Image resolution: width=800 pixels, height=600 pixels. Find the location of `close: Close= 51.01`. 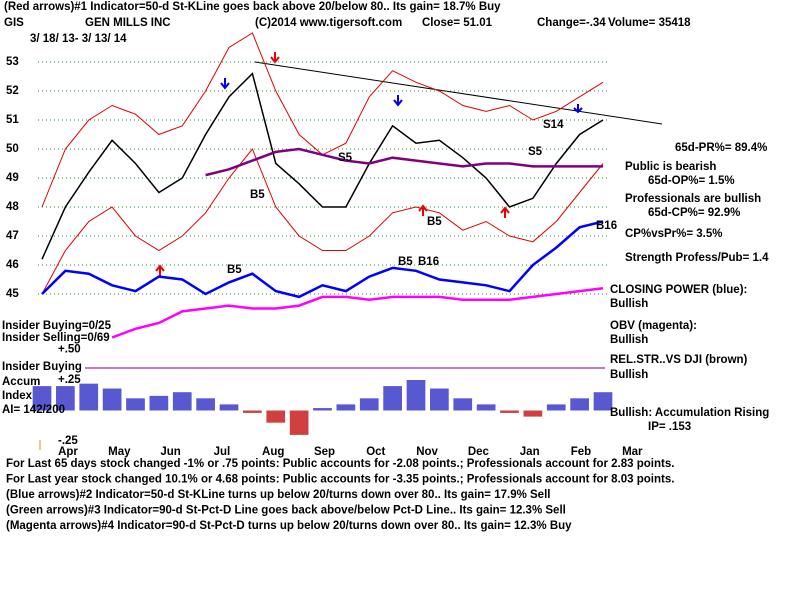

close: Close= 51.01 is located at coordinates (457, 23).